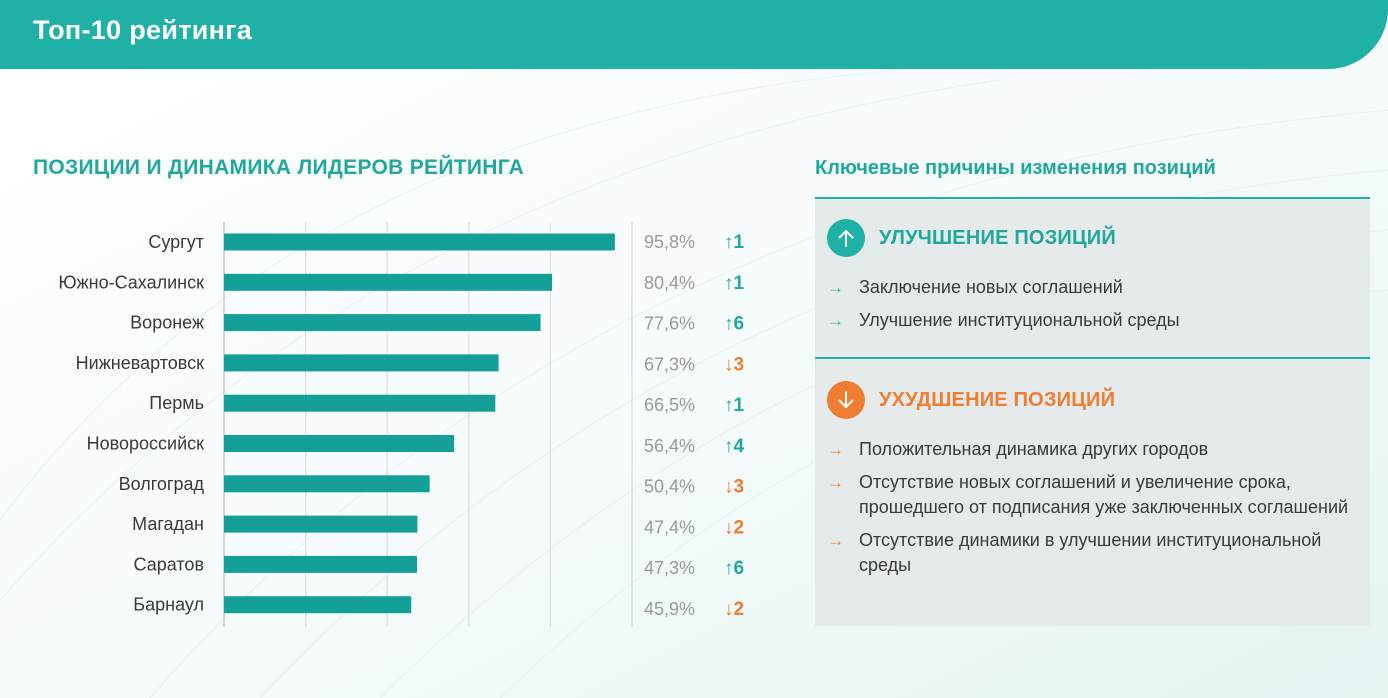  I want to click on list-item-text: Улучшение институциональной среды, so click(1019, 320).